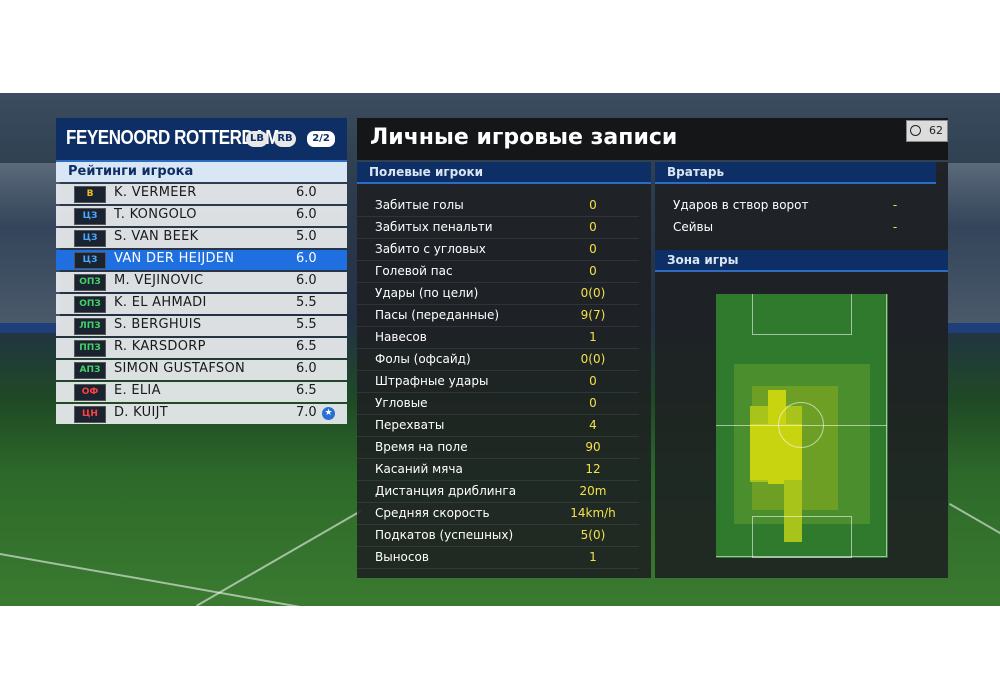 This screenshot has height=700, width=1000. What do you see at coordinates (90, 304) in the screenshot?
I see `position-badge: ОПЗ` at bounding box center [90, 304].